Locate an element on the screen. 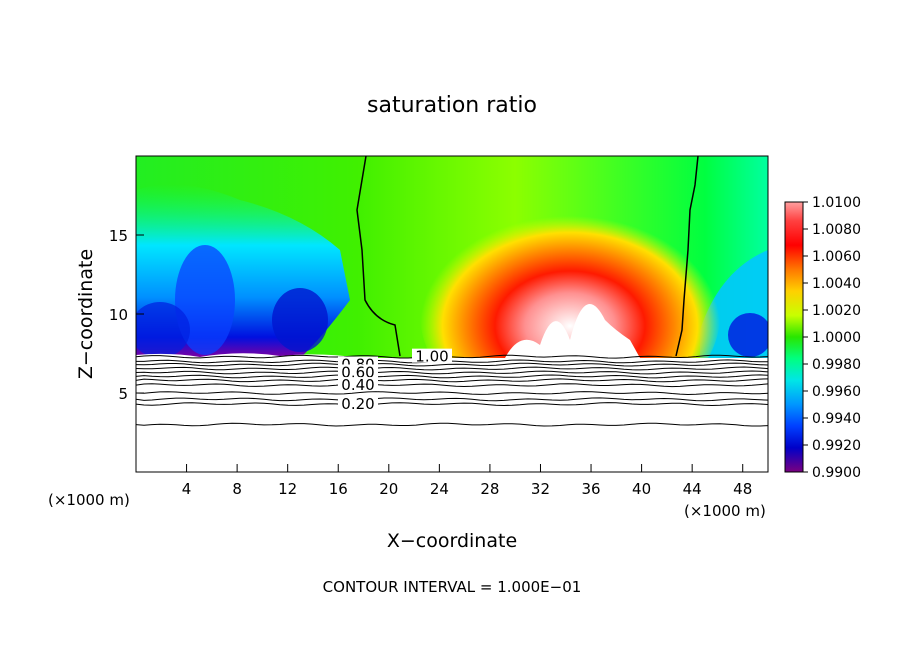  x-tick-label: 24 is located at coordinates (439, 489).